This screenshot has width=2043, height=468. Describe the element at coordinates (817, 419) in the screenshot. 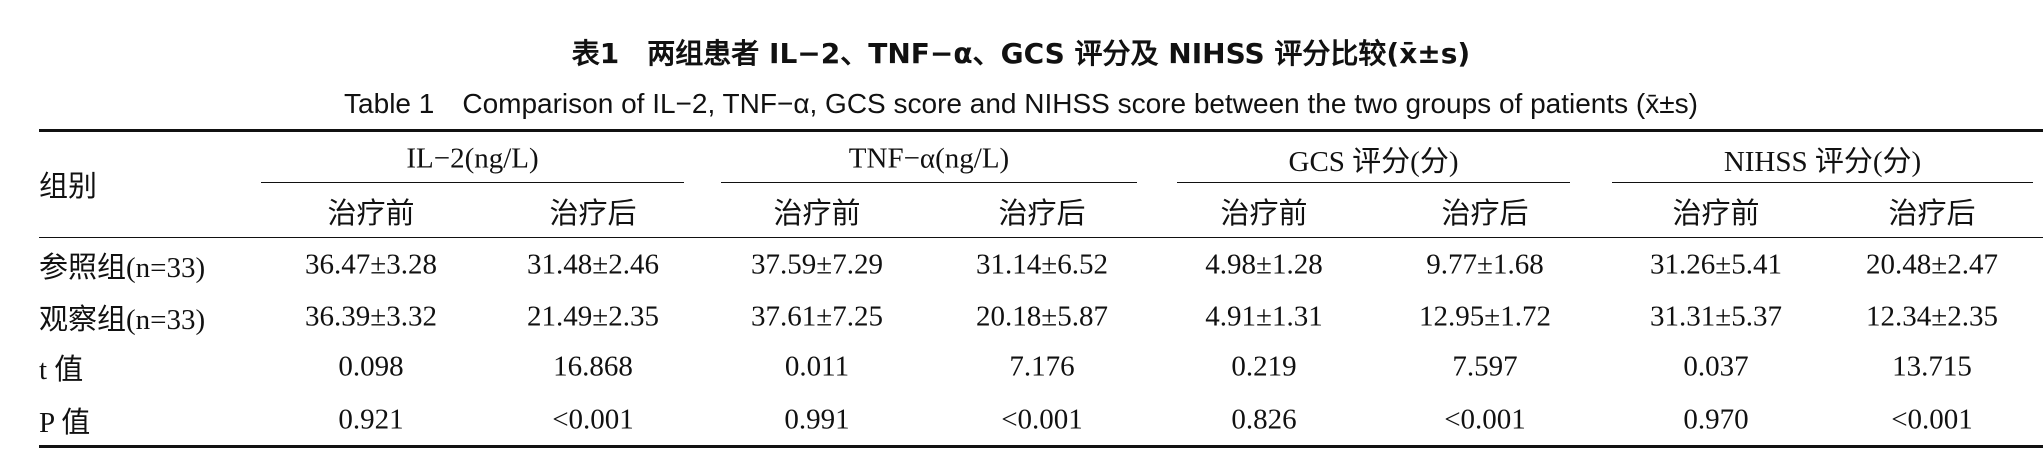

I see `cell: 0.991` at that location.